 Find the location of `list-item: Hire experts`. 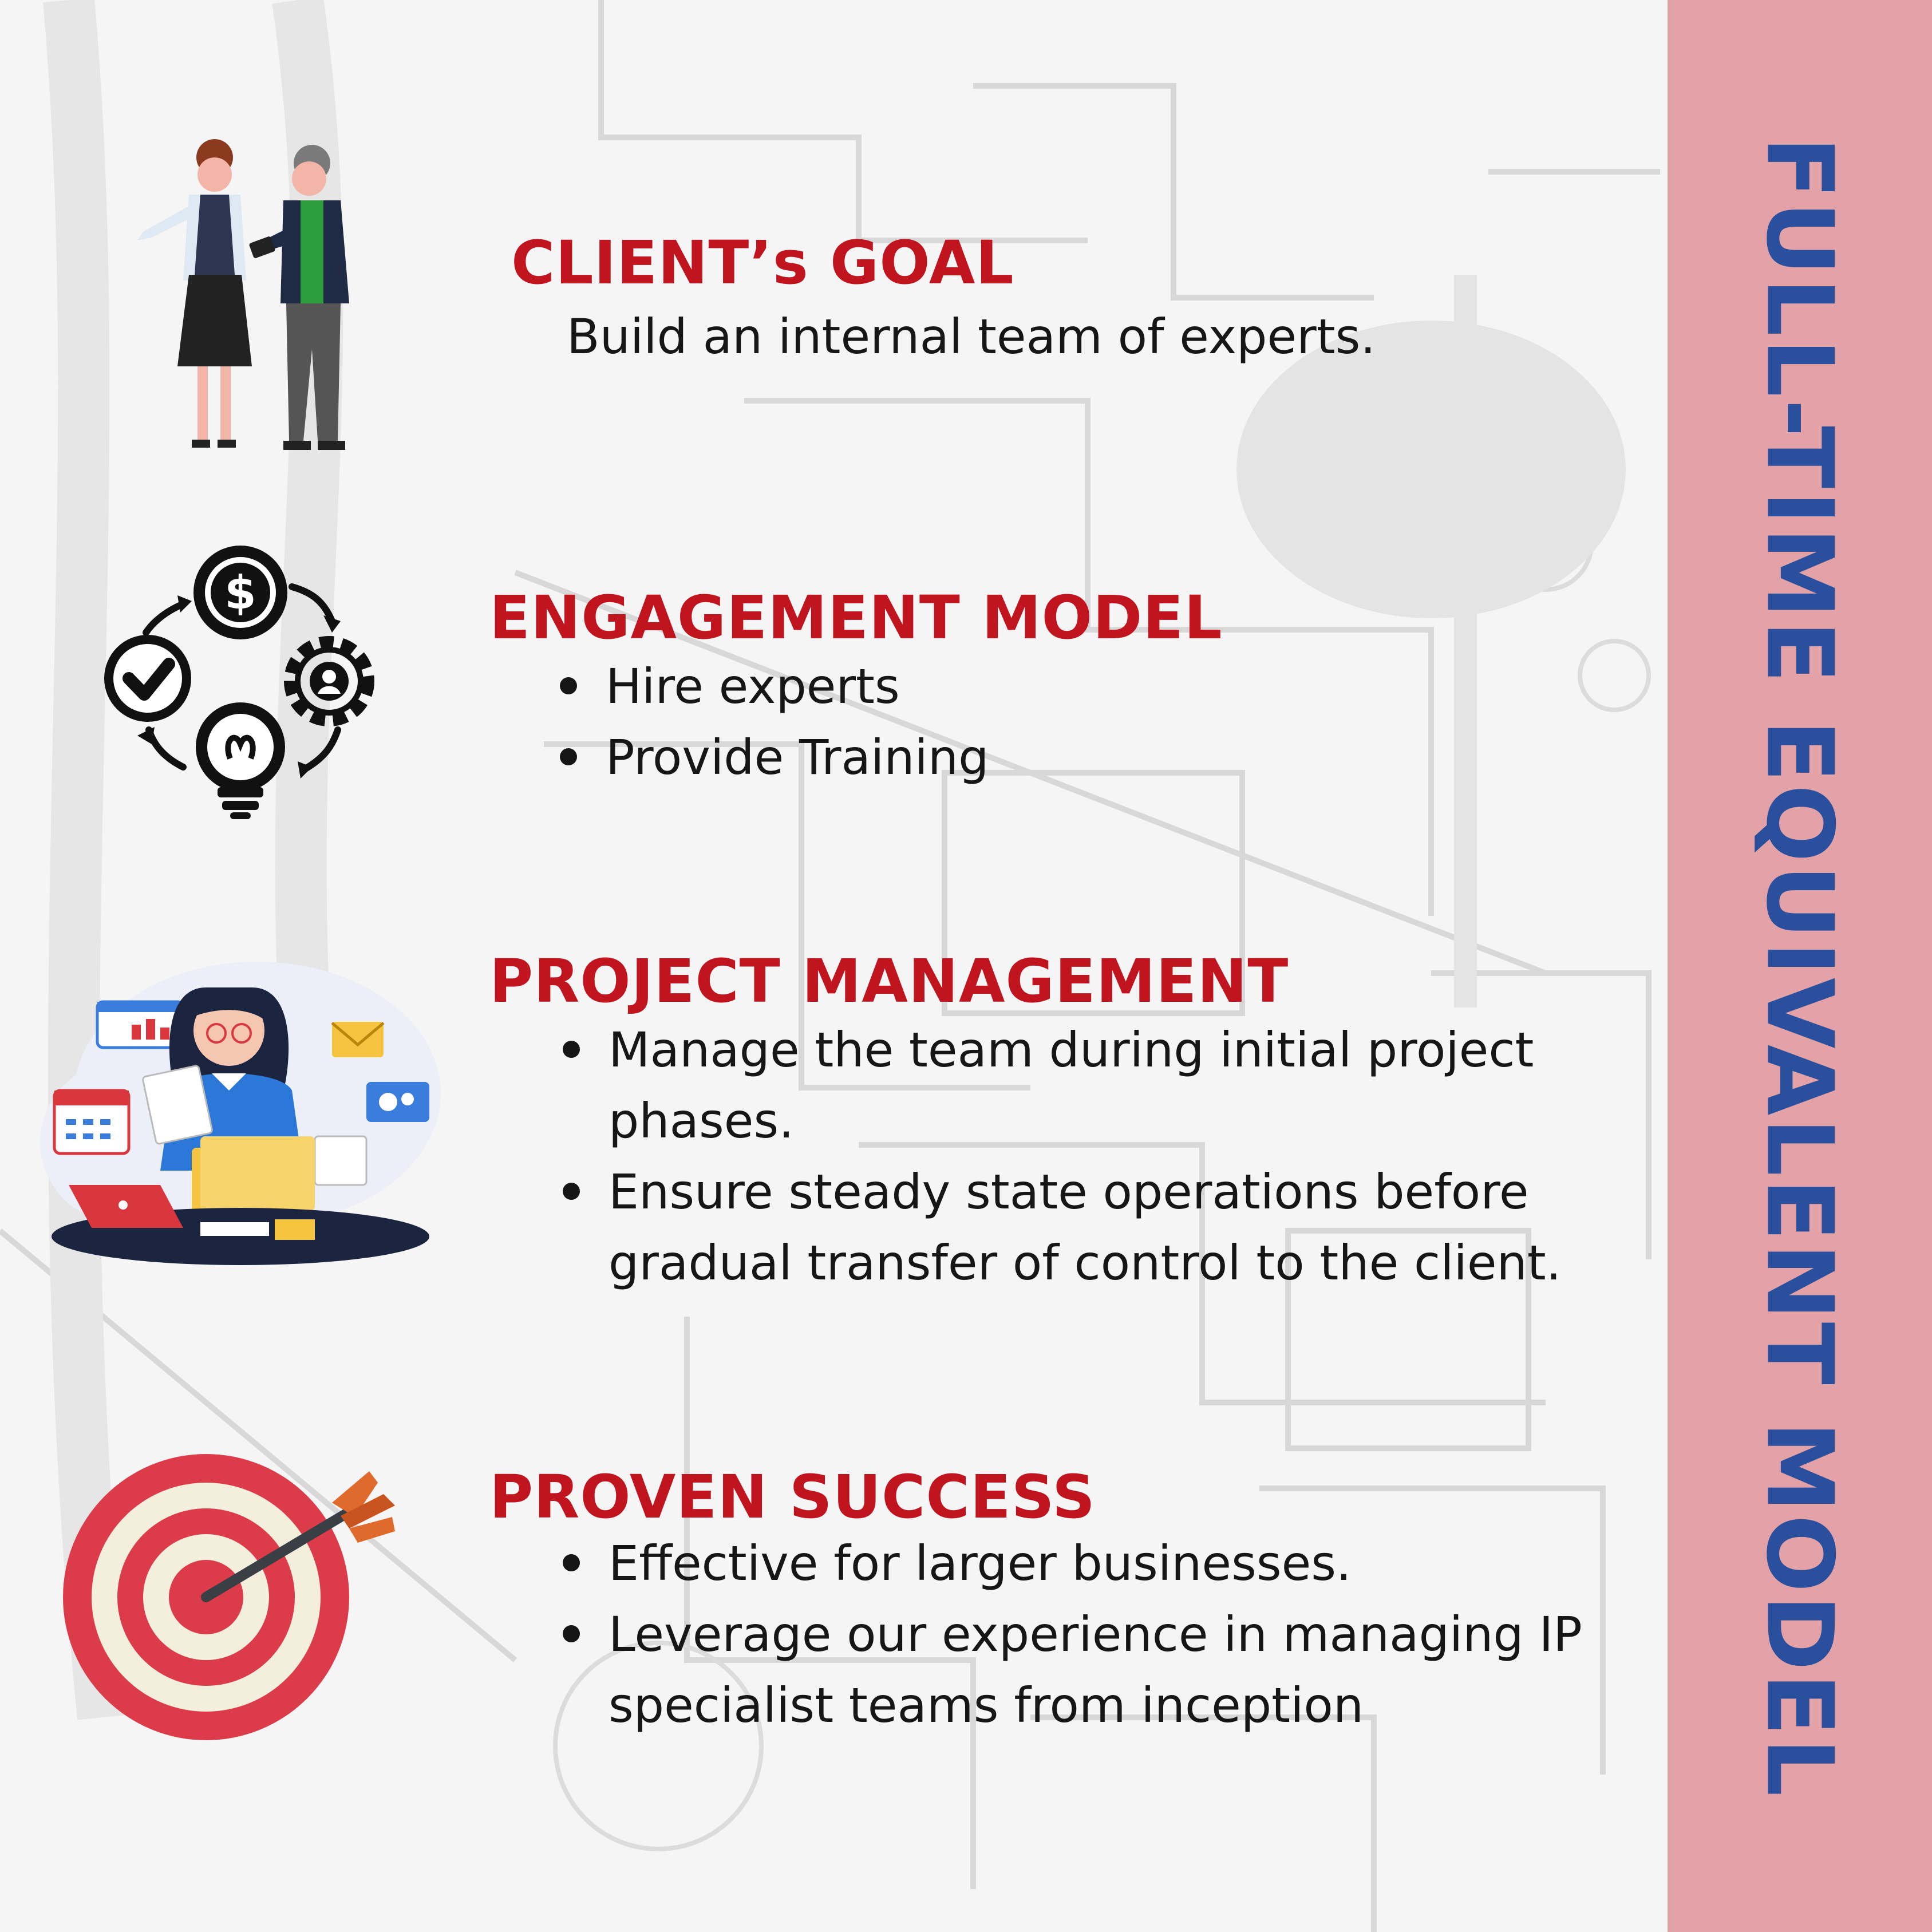

list-item: Hire experts is located at coordinates (797, 686).